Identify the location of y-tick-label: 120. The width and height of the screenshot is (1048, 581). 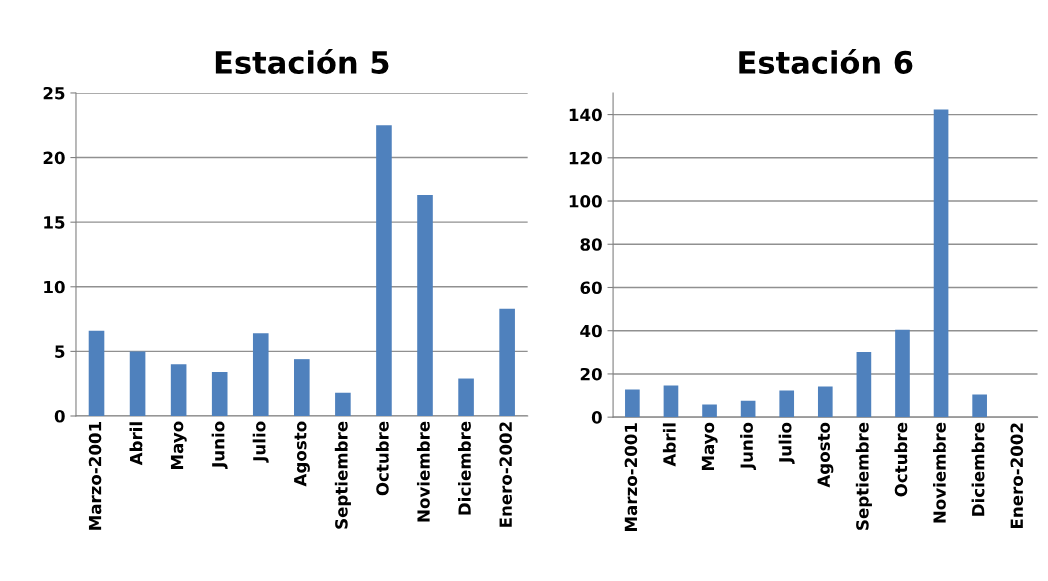
(585, 158).